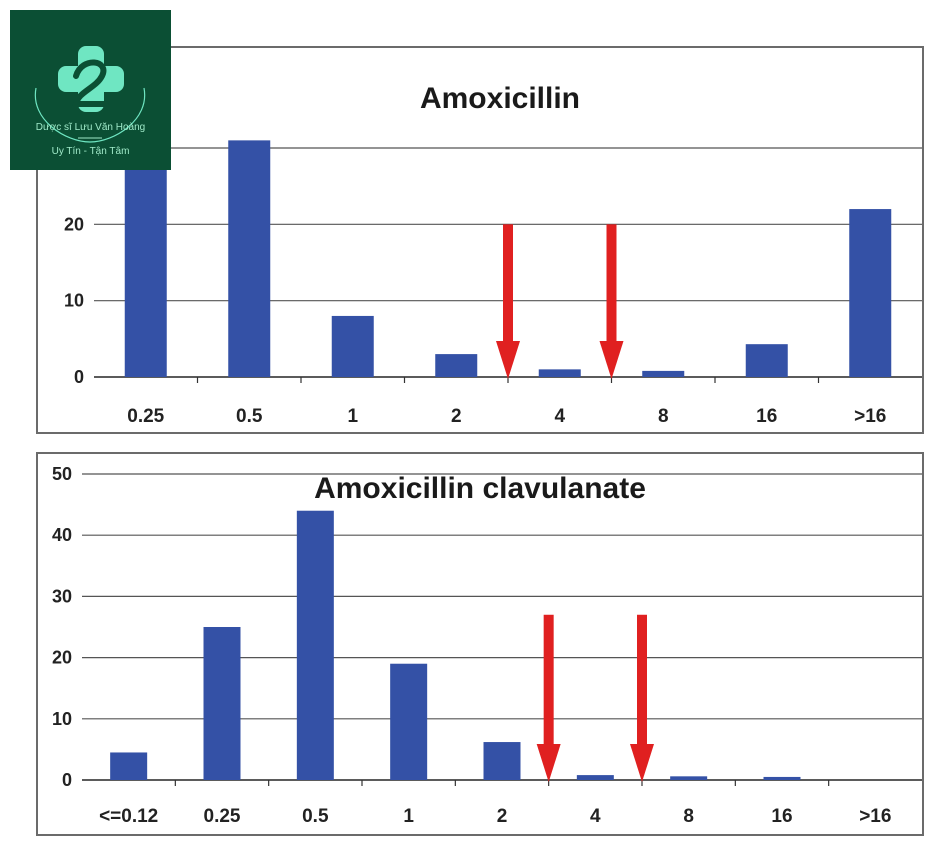 The height and width of the screenshot is (854, 950). Describe the element at coordinates (62, 596) in the screenshot. I see `y-tick-label: 30` at that location.